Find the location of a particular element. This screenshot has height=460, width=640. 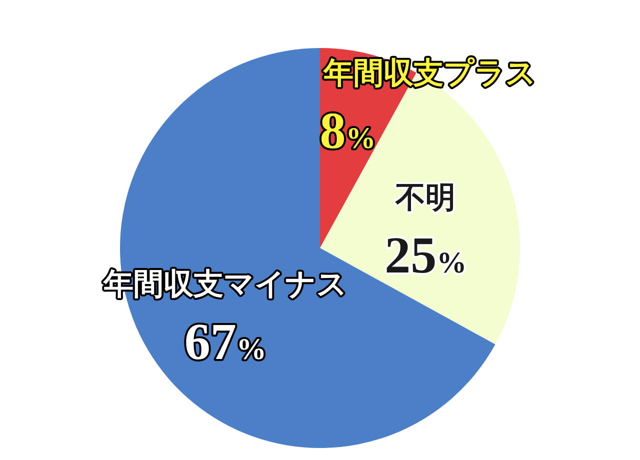

data-label: 25% is located at coordinates (425, 255).